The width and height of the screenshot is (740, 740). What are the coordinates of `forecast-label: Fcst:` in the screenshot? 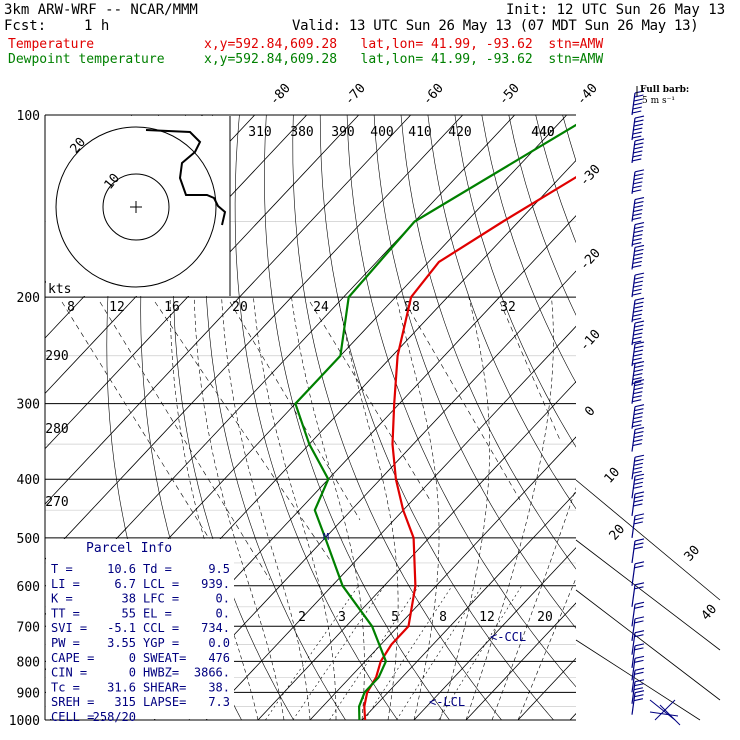 It's located at (25, 26).